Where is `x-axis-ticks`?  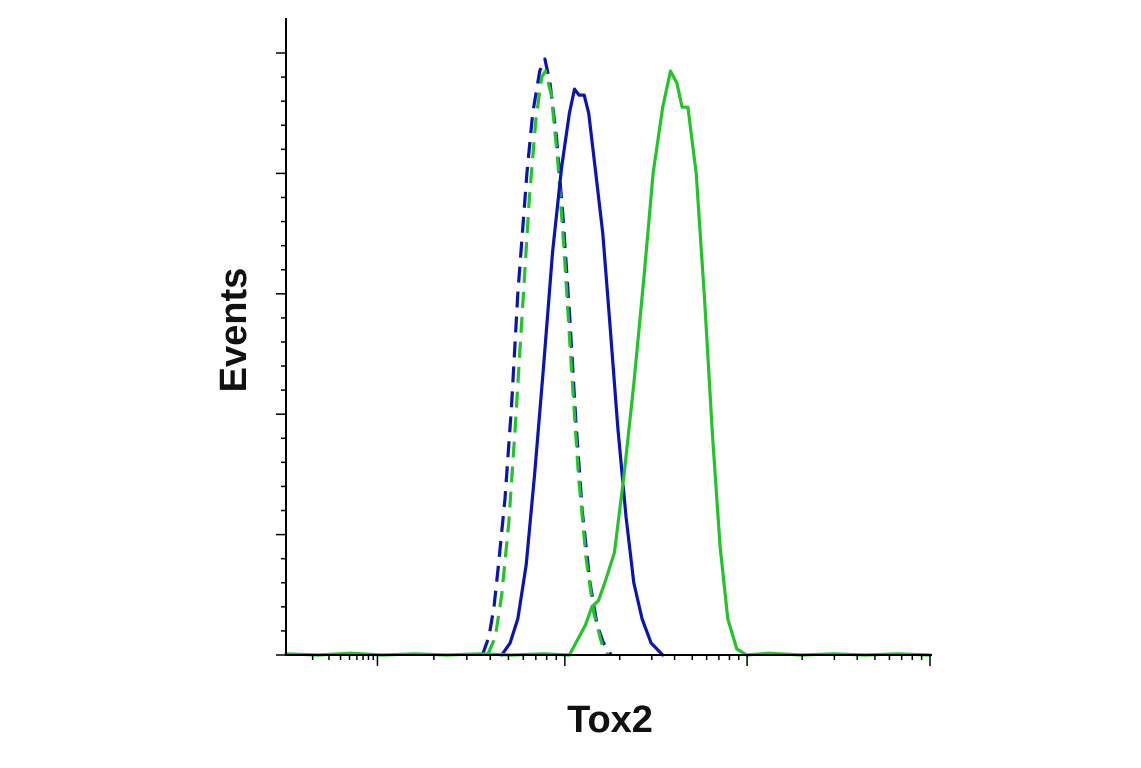 x-axis-ticks is located at coordinates (621, 660).